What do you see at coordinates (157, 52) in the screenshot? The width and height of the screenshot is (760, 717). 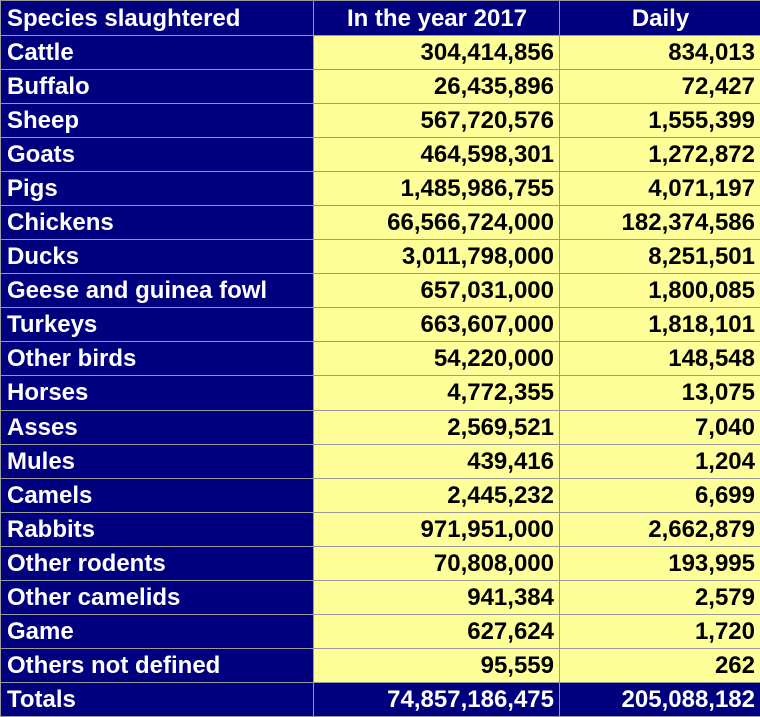 I see `species-cell: Cattle` at bounding box center [157, 52].